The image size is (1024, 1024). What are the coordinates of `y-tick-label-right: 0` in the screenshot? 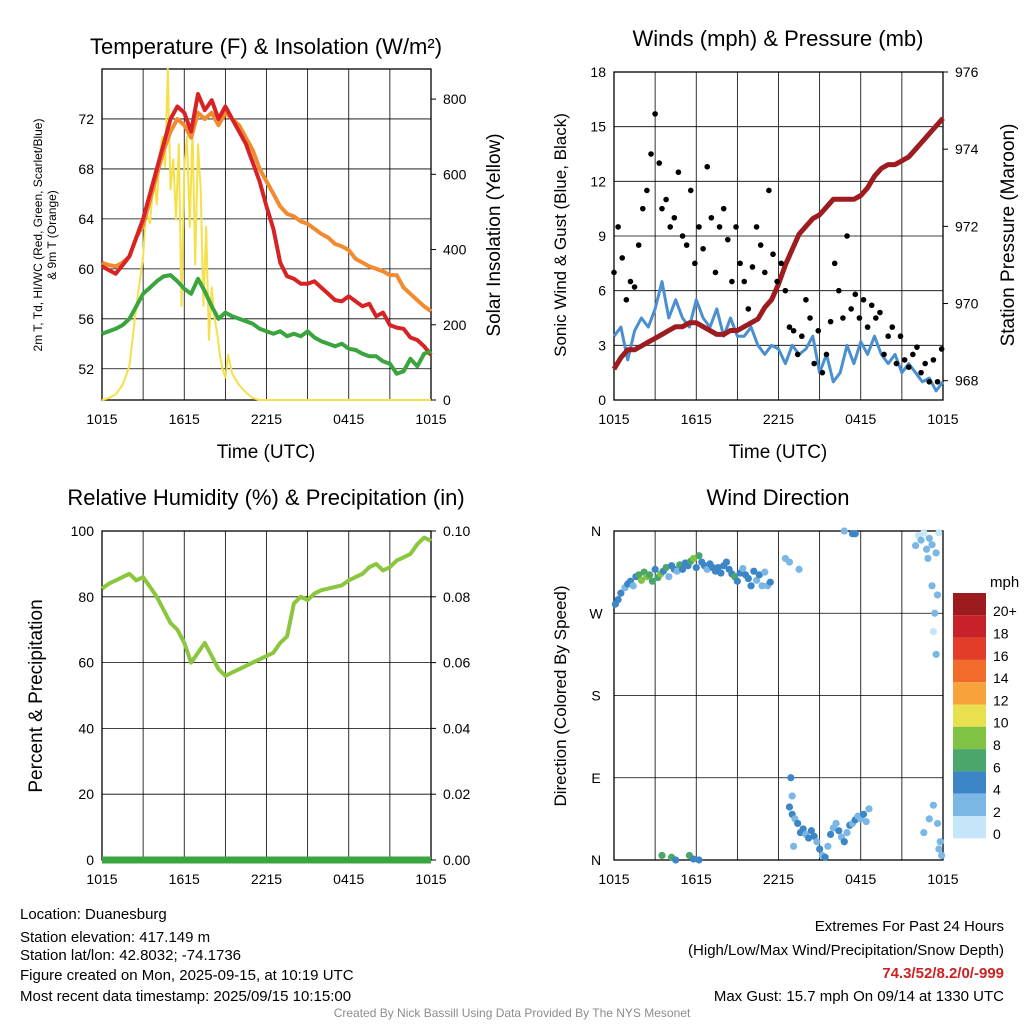 It's located at (447, 400).